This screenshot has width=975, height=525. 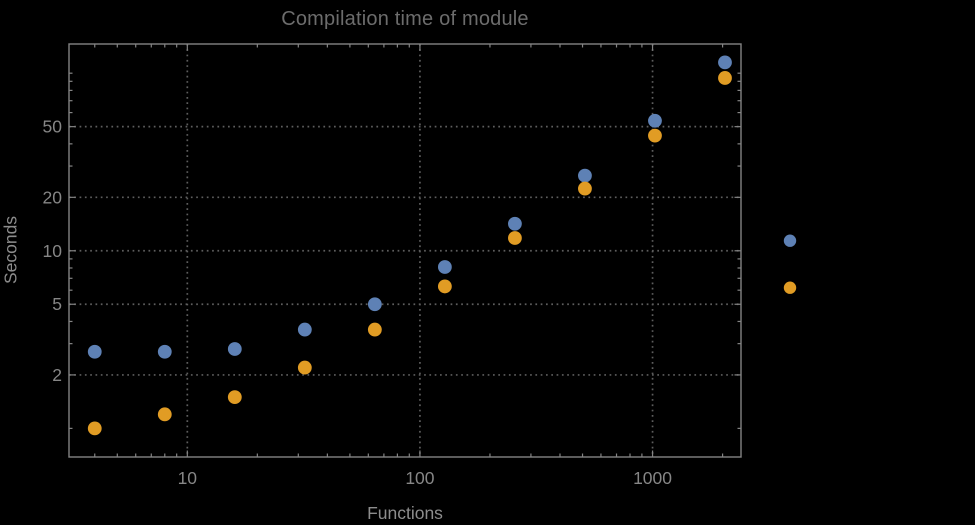 What do you see at coordinates (57, 375) in the screenshot?
I see `y-tick-label: 2` at bounding box center [57, 375].